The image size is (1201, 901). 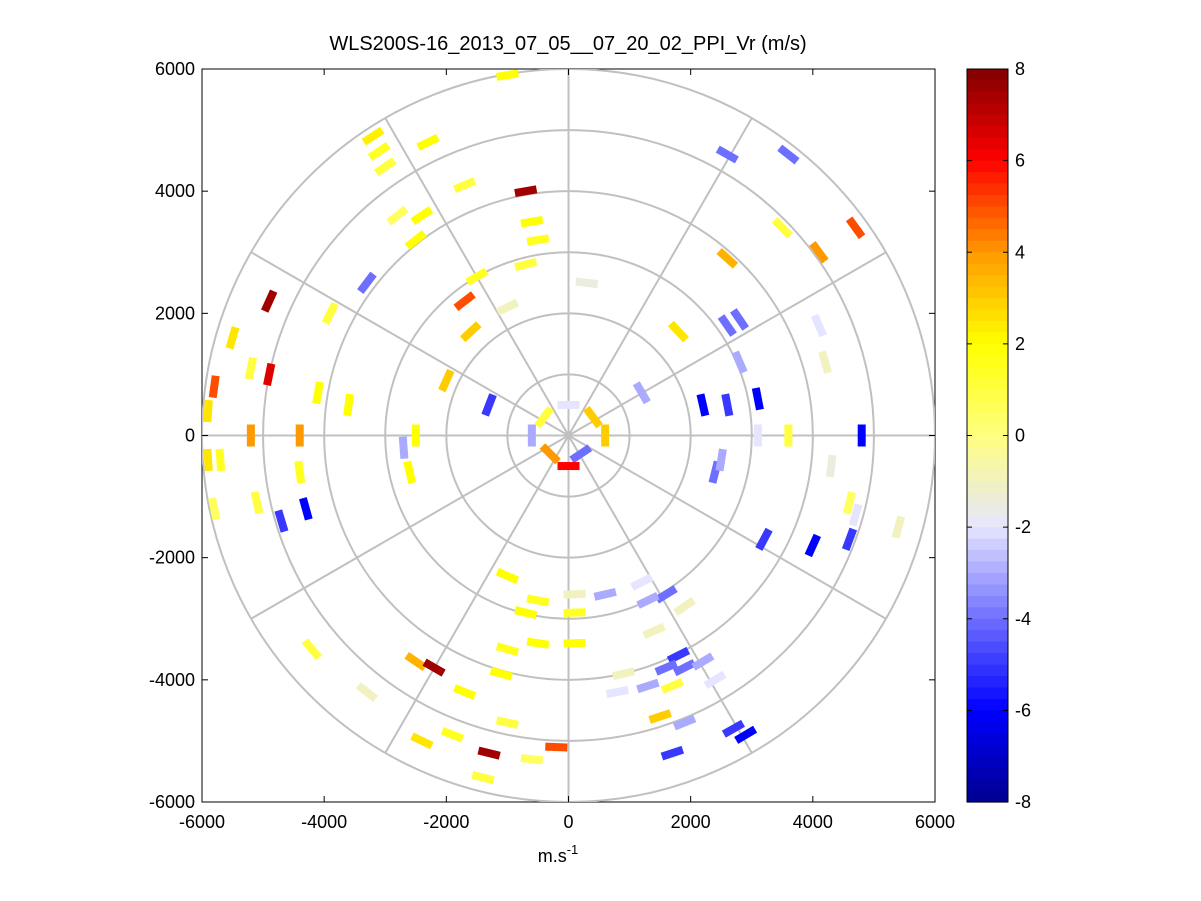 I want to click on y-tick-label: -6000, so click(x=172, y=802).